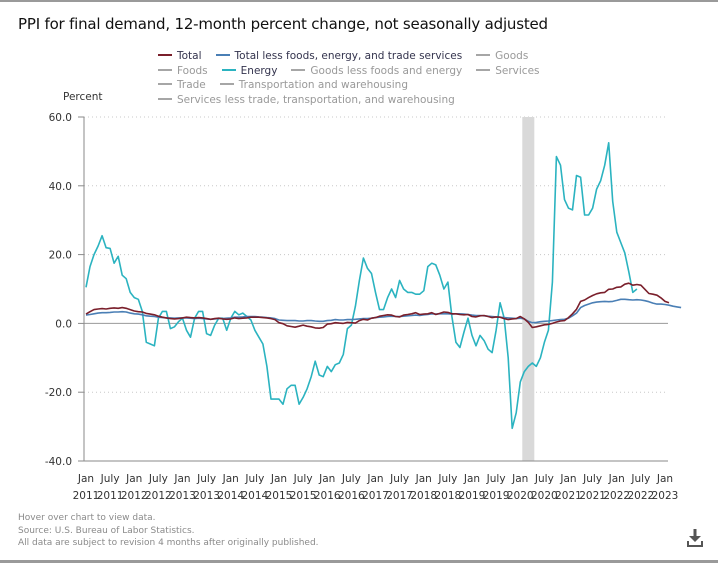  I want to click on recession-shading, so click(528, 289).